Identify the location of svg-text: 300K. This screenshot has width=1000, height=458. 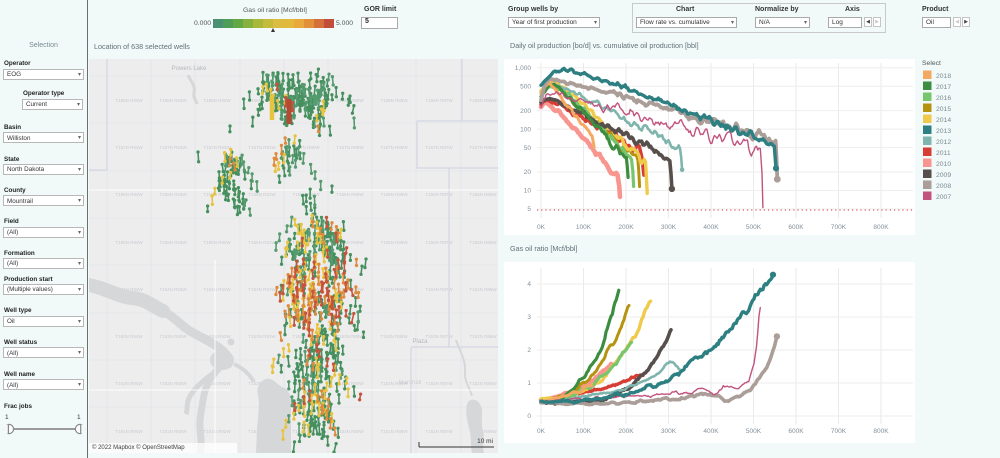
(669, 227).